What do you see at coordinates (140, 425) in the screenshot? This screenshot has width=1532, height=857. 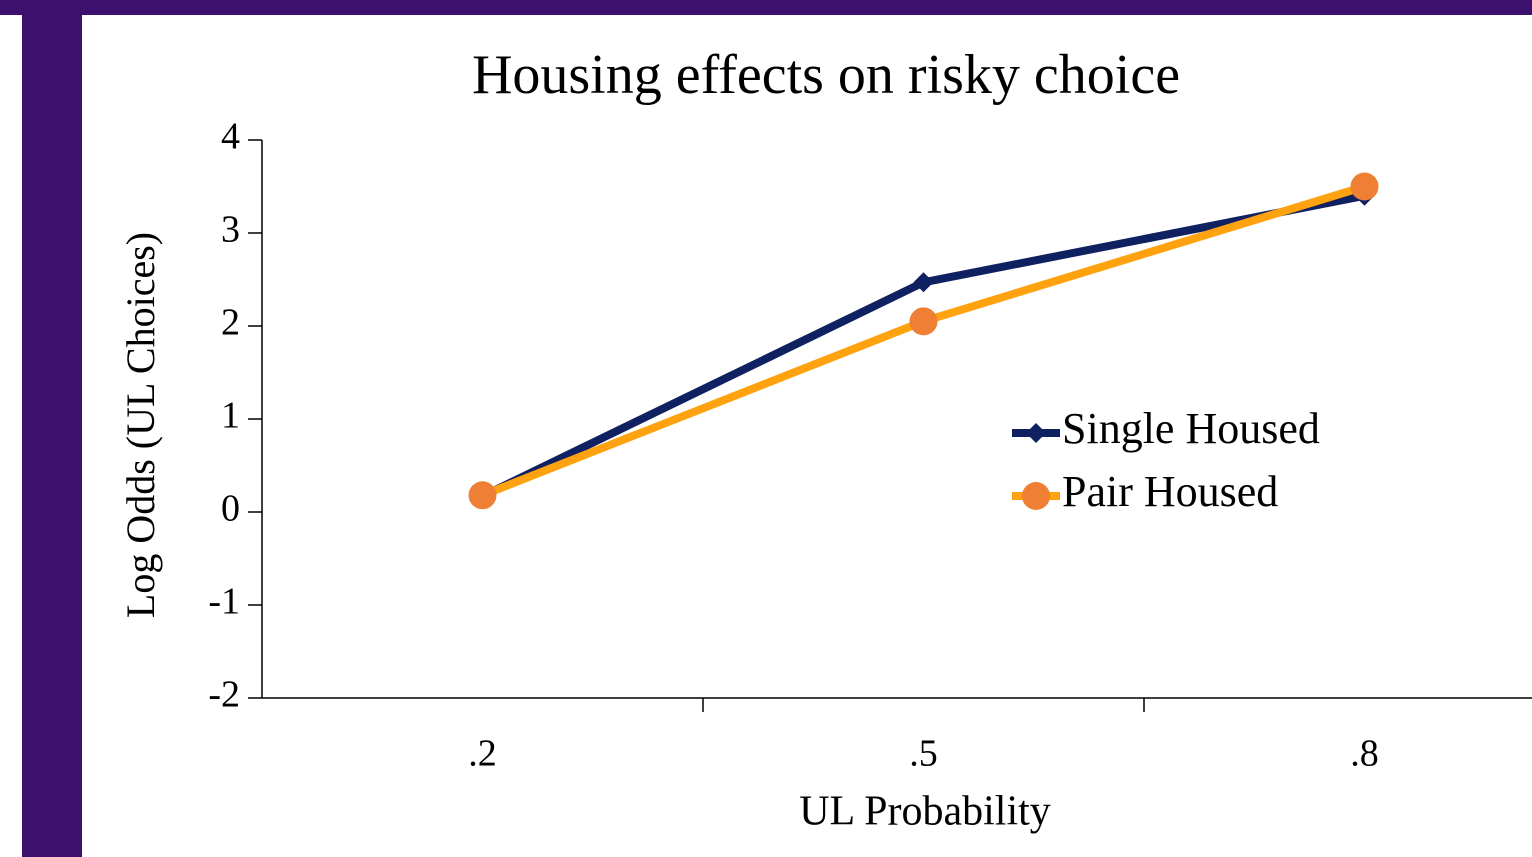 I see `y-axis-label: Log Odds (UL Choices)` at bounding box center [140, 425].